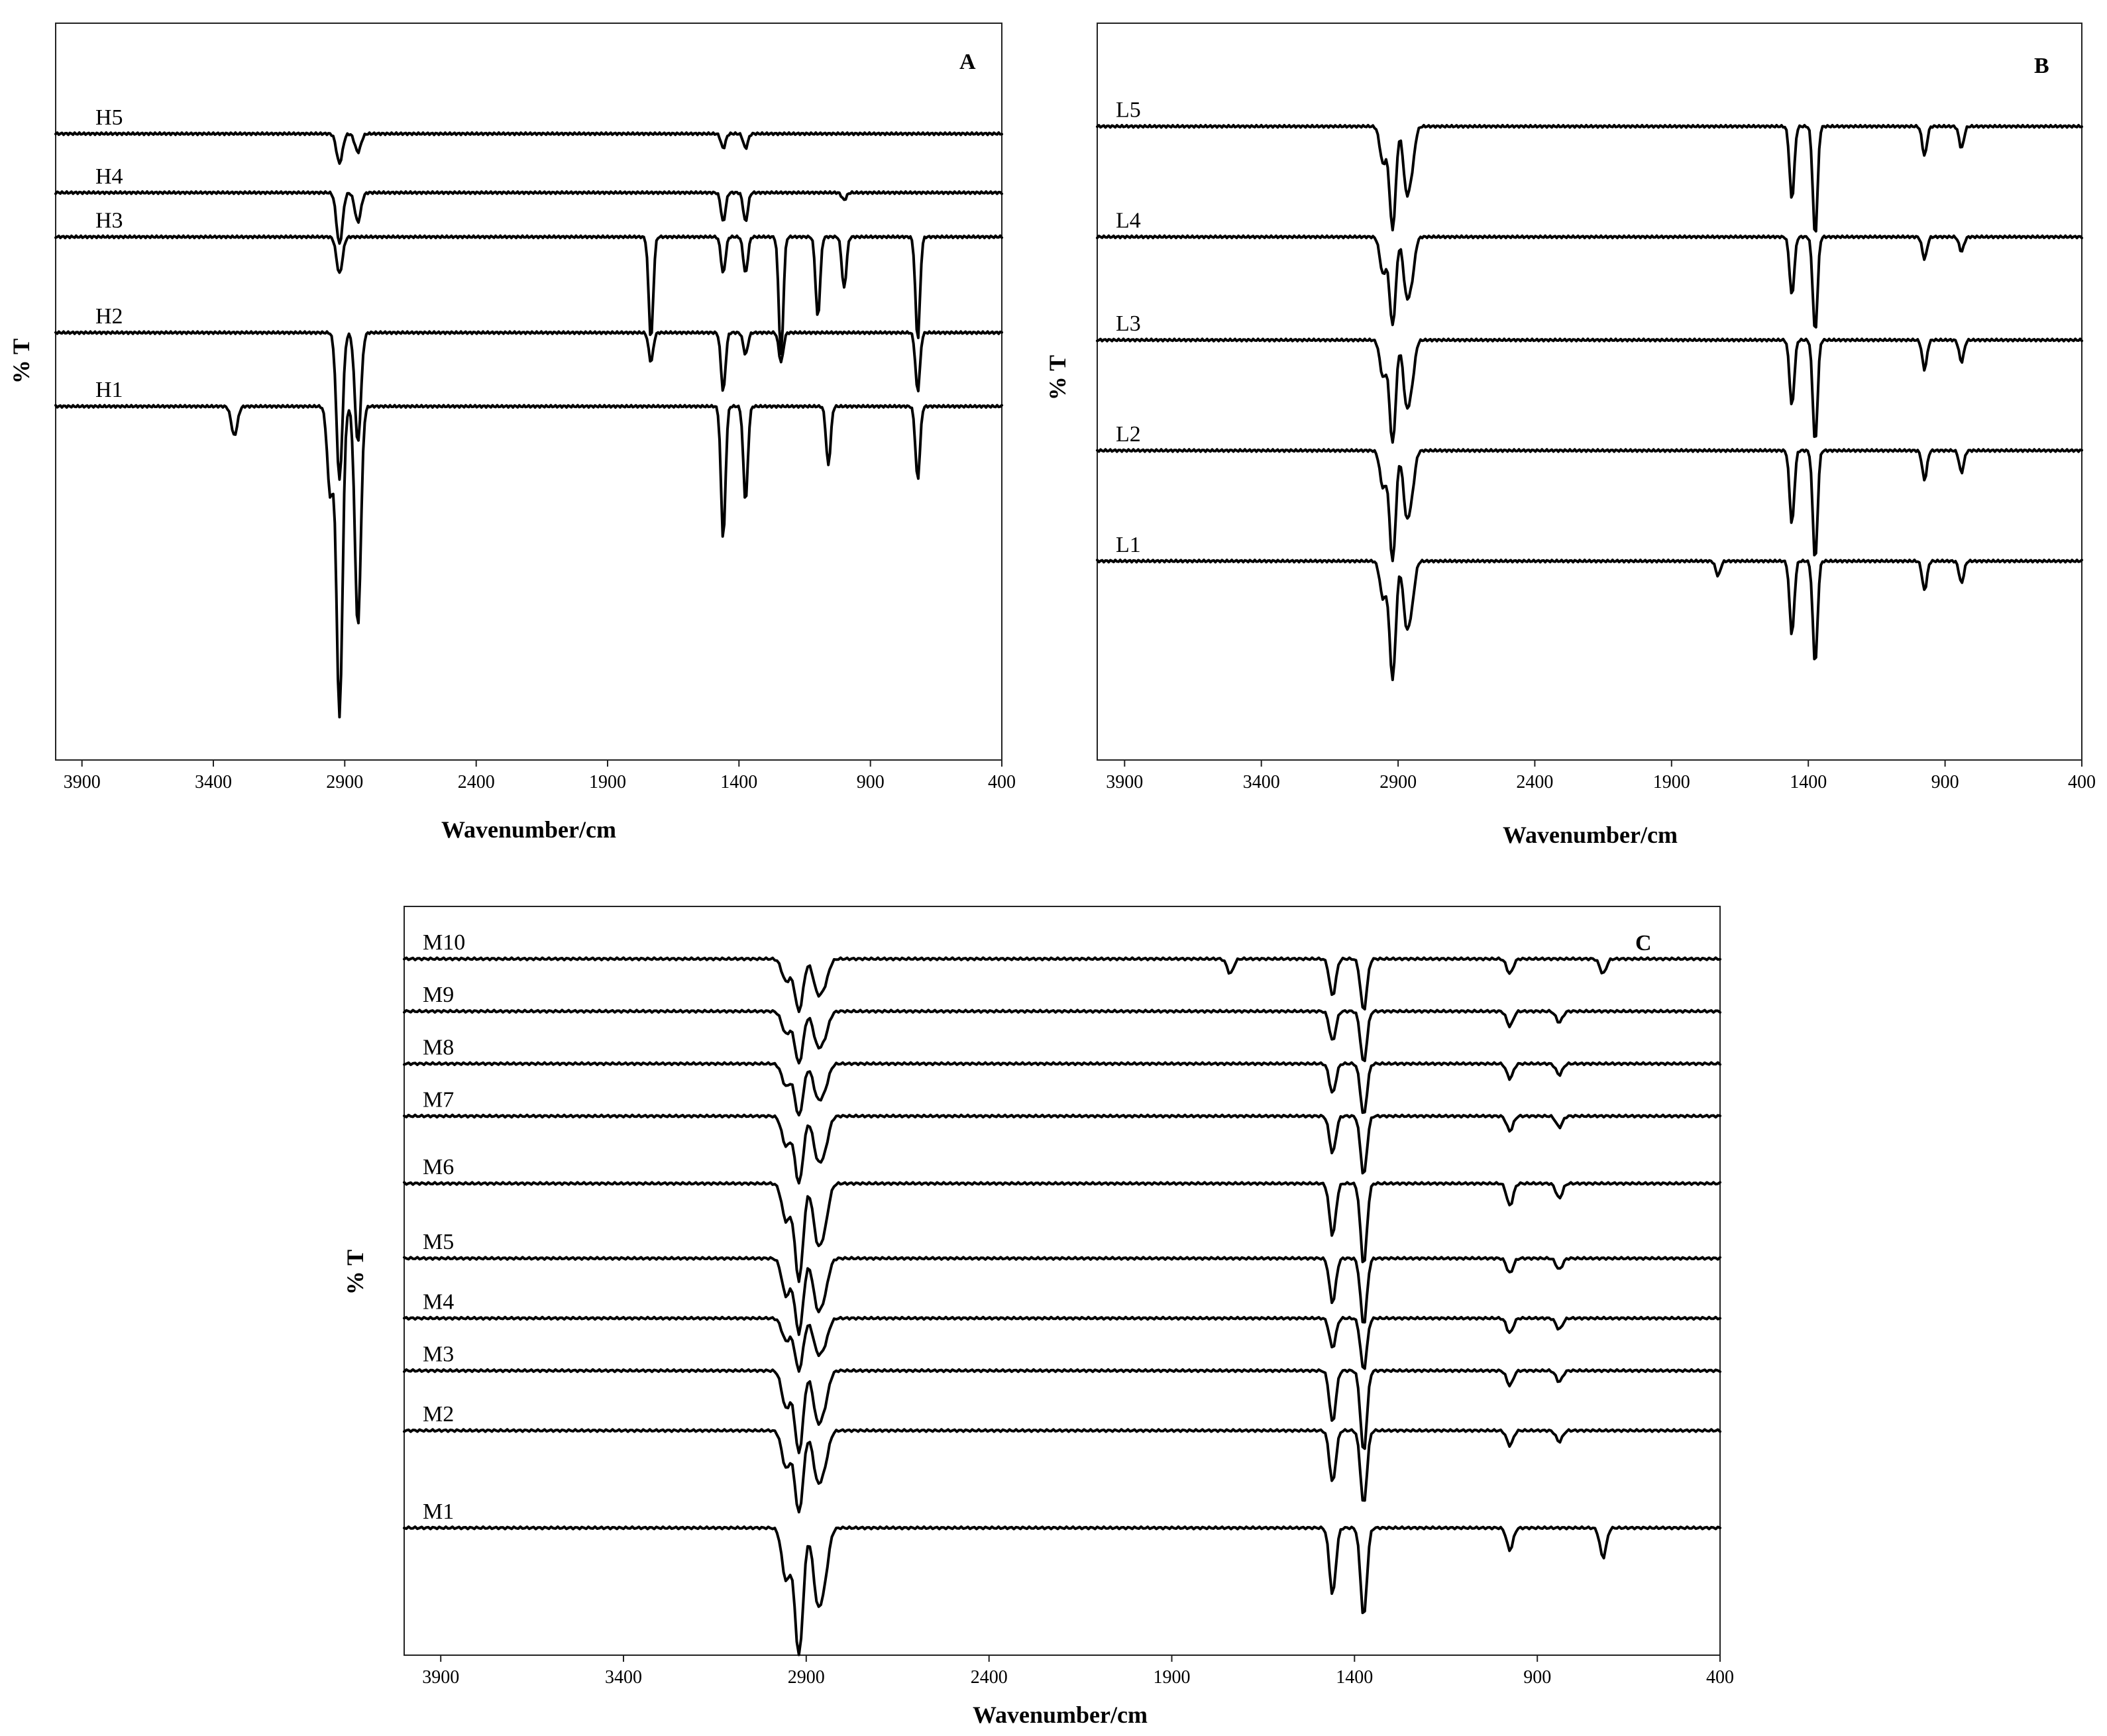 Image resolution: width=2107 pixels, height=1736 pixels. What do you see at coordinates (21, 361) in the screenshot?
I see `y-axis-title-a: % T` at bounding box center [21, 361].